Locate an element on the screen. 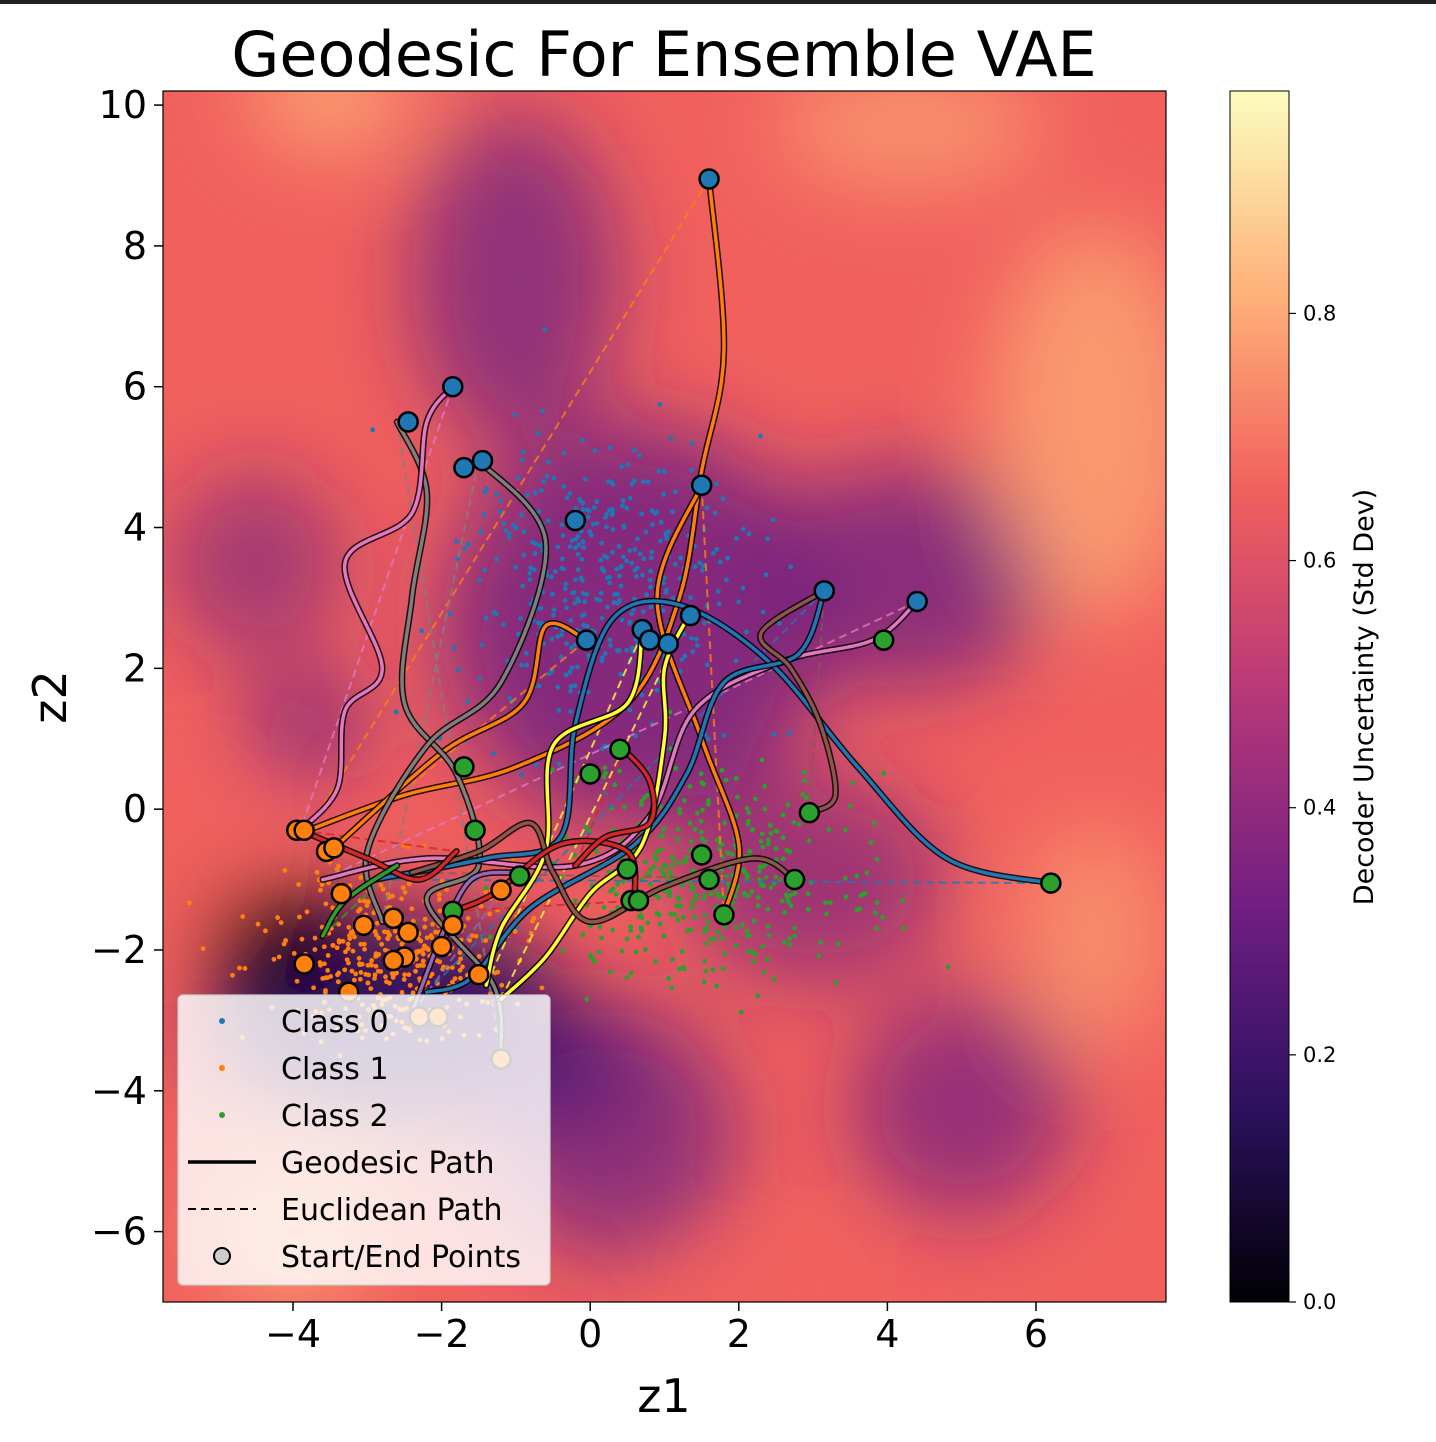  y-tick-label: −6 is located at coordinates (119, 1232).